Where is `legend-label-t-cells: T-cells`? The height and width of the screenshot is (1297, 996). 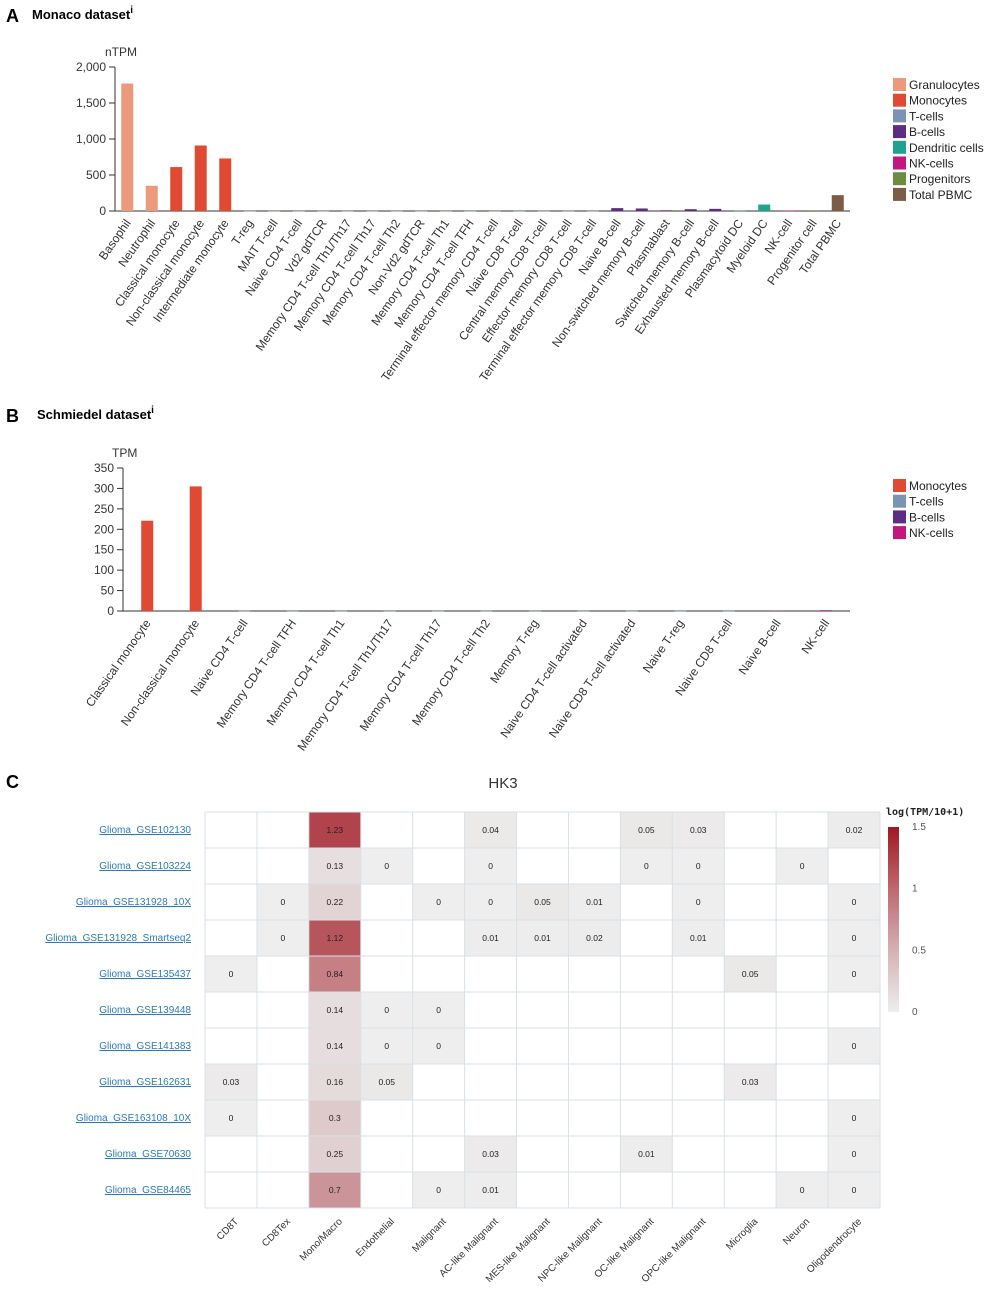
legend-label-t-cells: T-cells is located at coordinates (926, 116).